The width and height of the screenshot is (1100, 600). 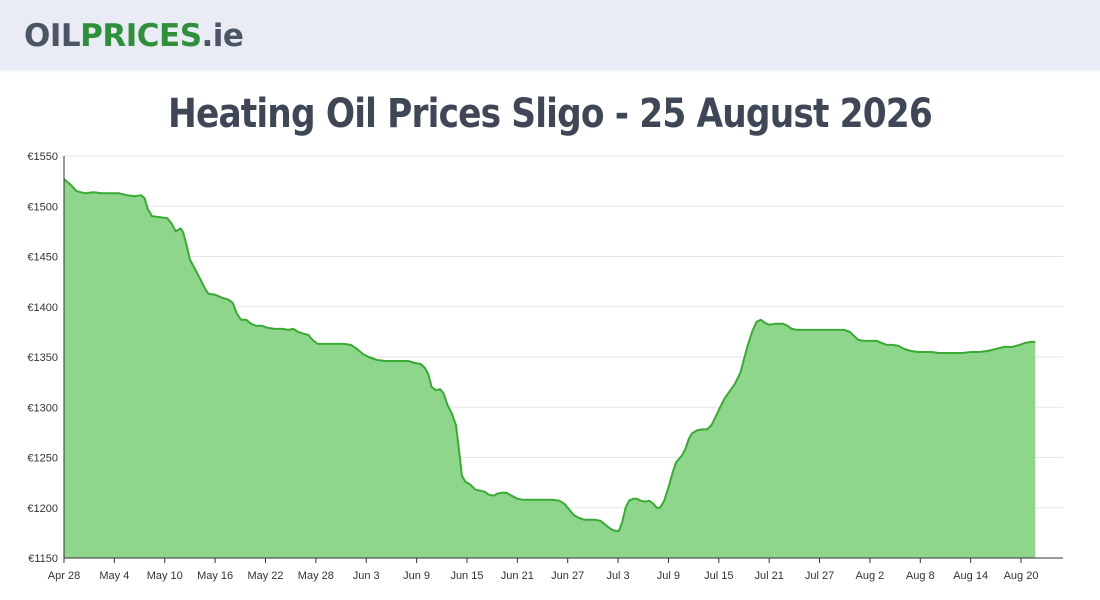 I want to click on x-tick-label: Aug 20, so click(x=1021, y=576).